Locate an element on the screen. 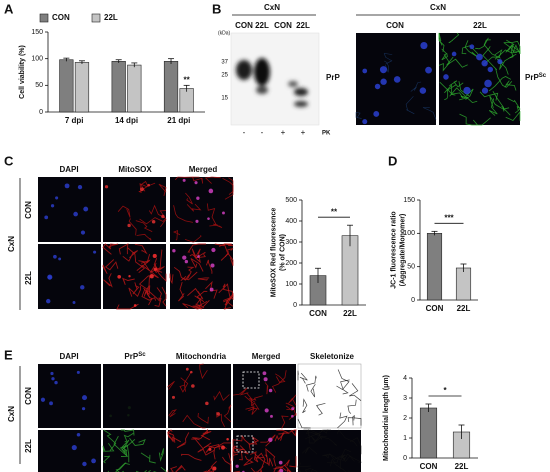 The height and width of the screenshot is (472, 550). image-bg is located at coordinates (329, 451).